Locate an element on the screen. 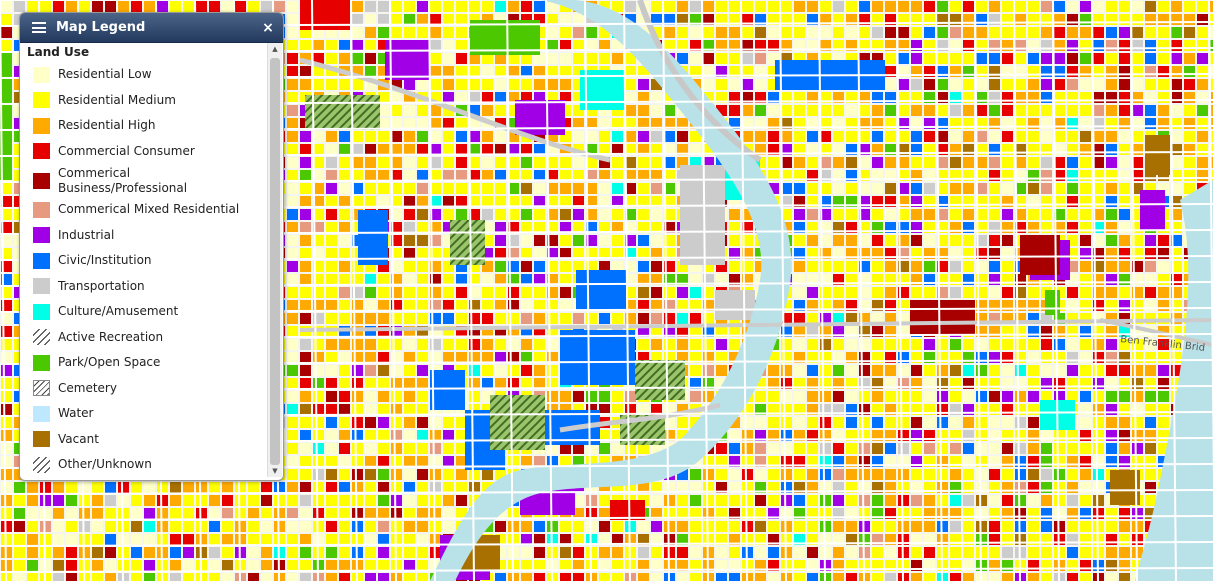 The image size is (1213, 581). legend-item-label: Civic/Institution is located at coordinates (105, 260).